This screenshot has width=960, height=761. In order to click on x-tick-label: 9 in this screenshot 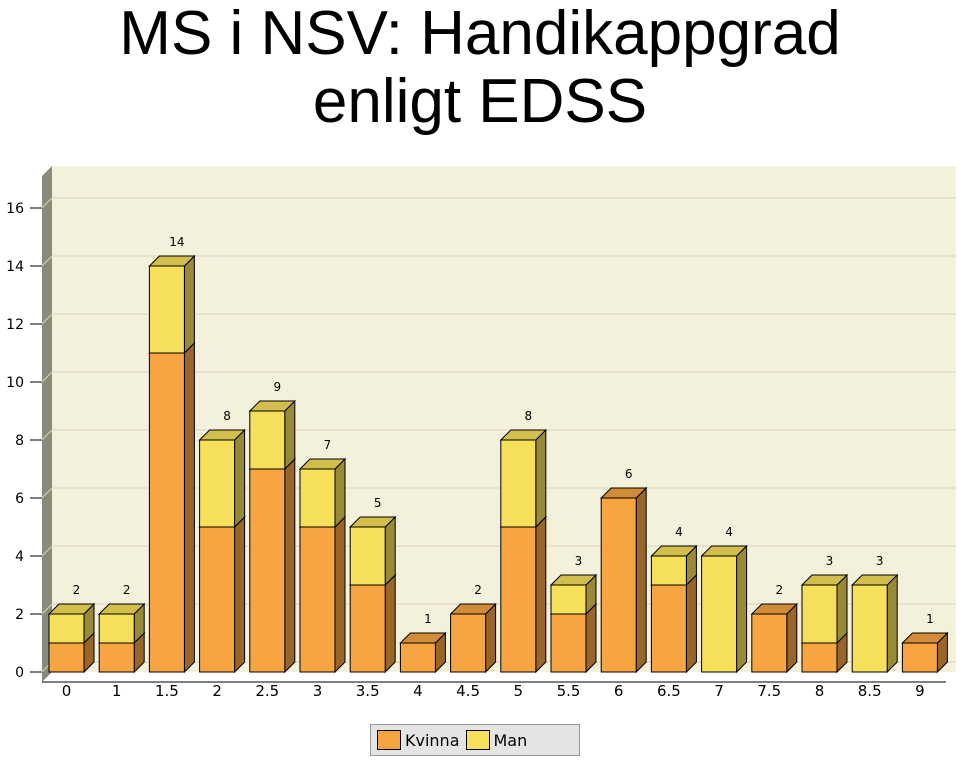, I will do `click(920, 691)`.